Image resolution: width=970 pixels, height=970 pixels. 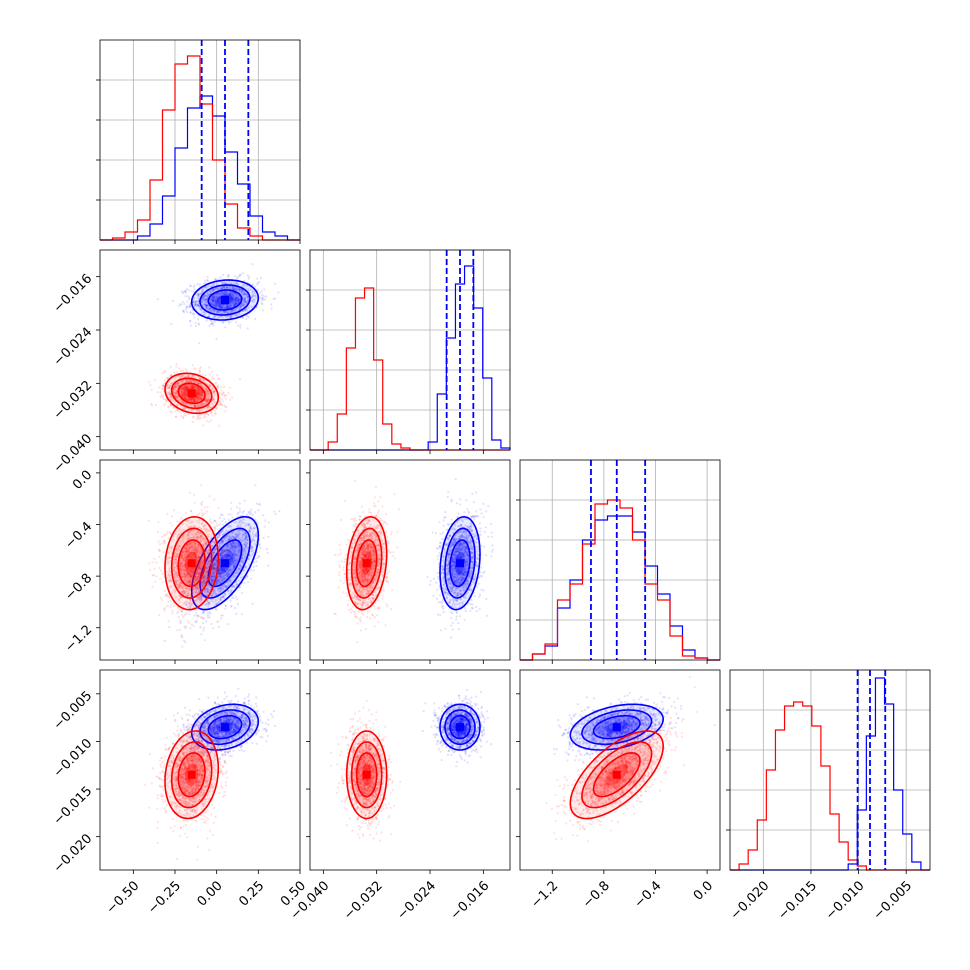 I want to click on panel-frame, so click(x=410, y=350).